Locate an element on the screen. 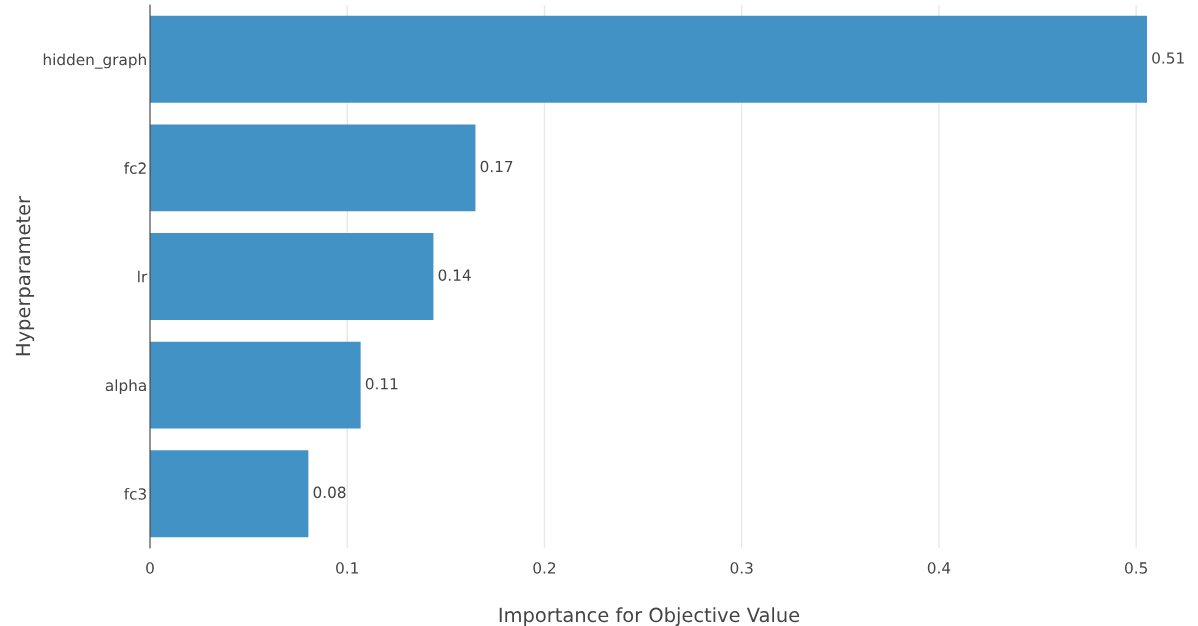 The height and width of the screenshot is (626, 1198). data-label: 0.11 is located at coordinates (381, 383).